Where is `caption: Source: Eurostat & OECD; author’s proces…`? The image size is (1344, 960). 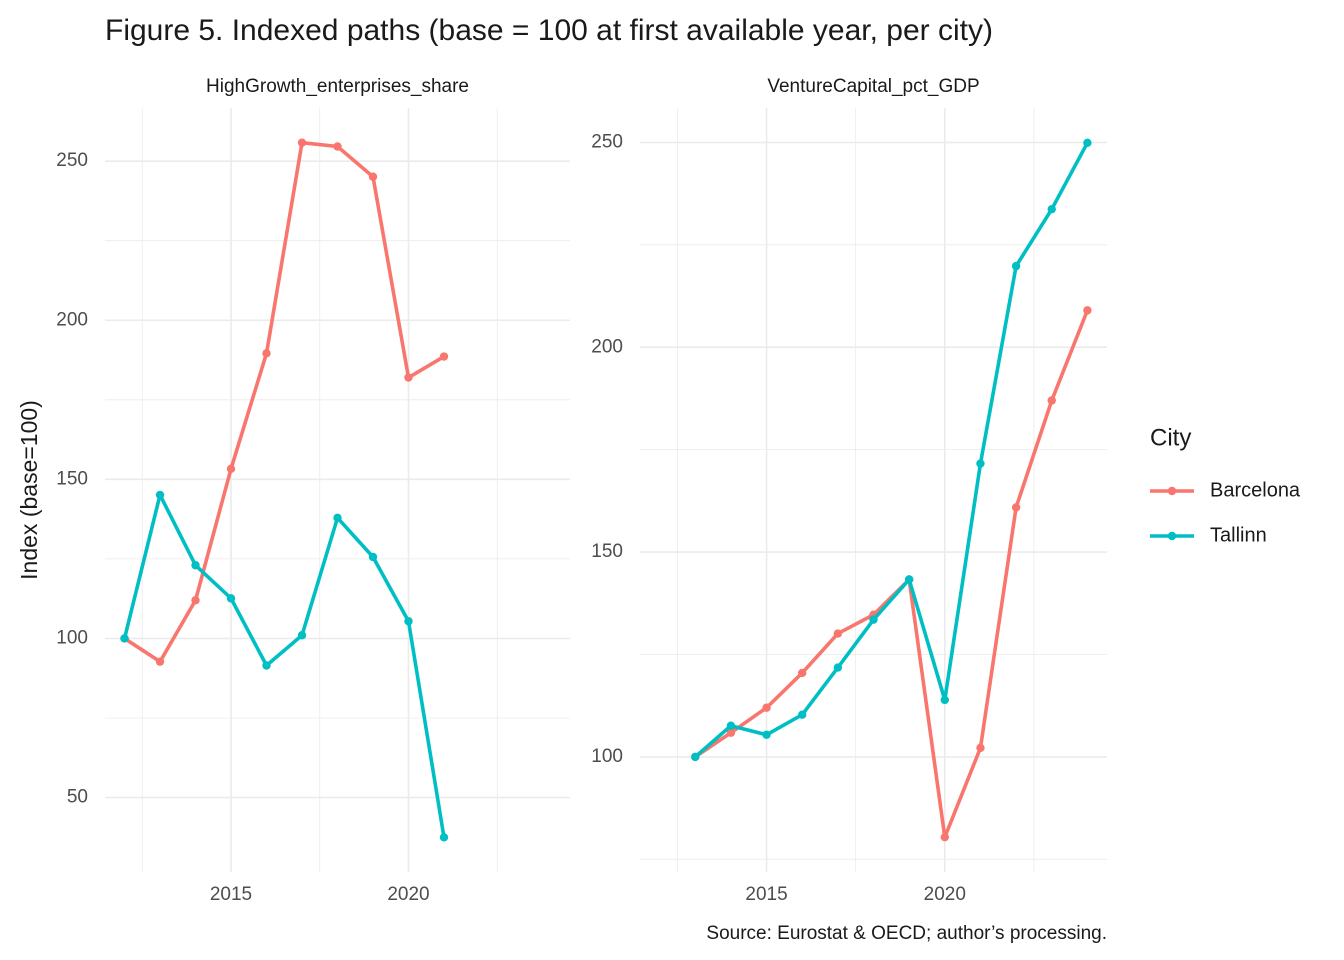 caption: Source: Eurostat & OECD; author’s proces… is located at coordinates (906, 933).